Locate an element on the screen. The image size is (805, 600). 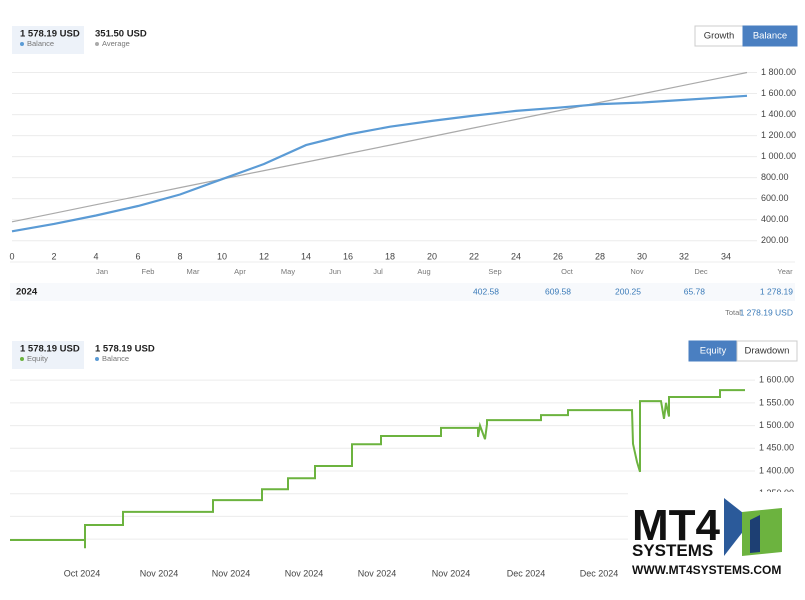
month-header: Jun is located at coordinates (335, 271).